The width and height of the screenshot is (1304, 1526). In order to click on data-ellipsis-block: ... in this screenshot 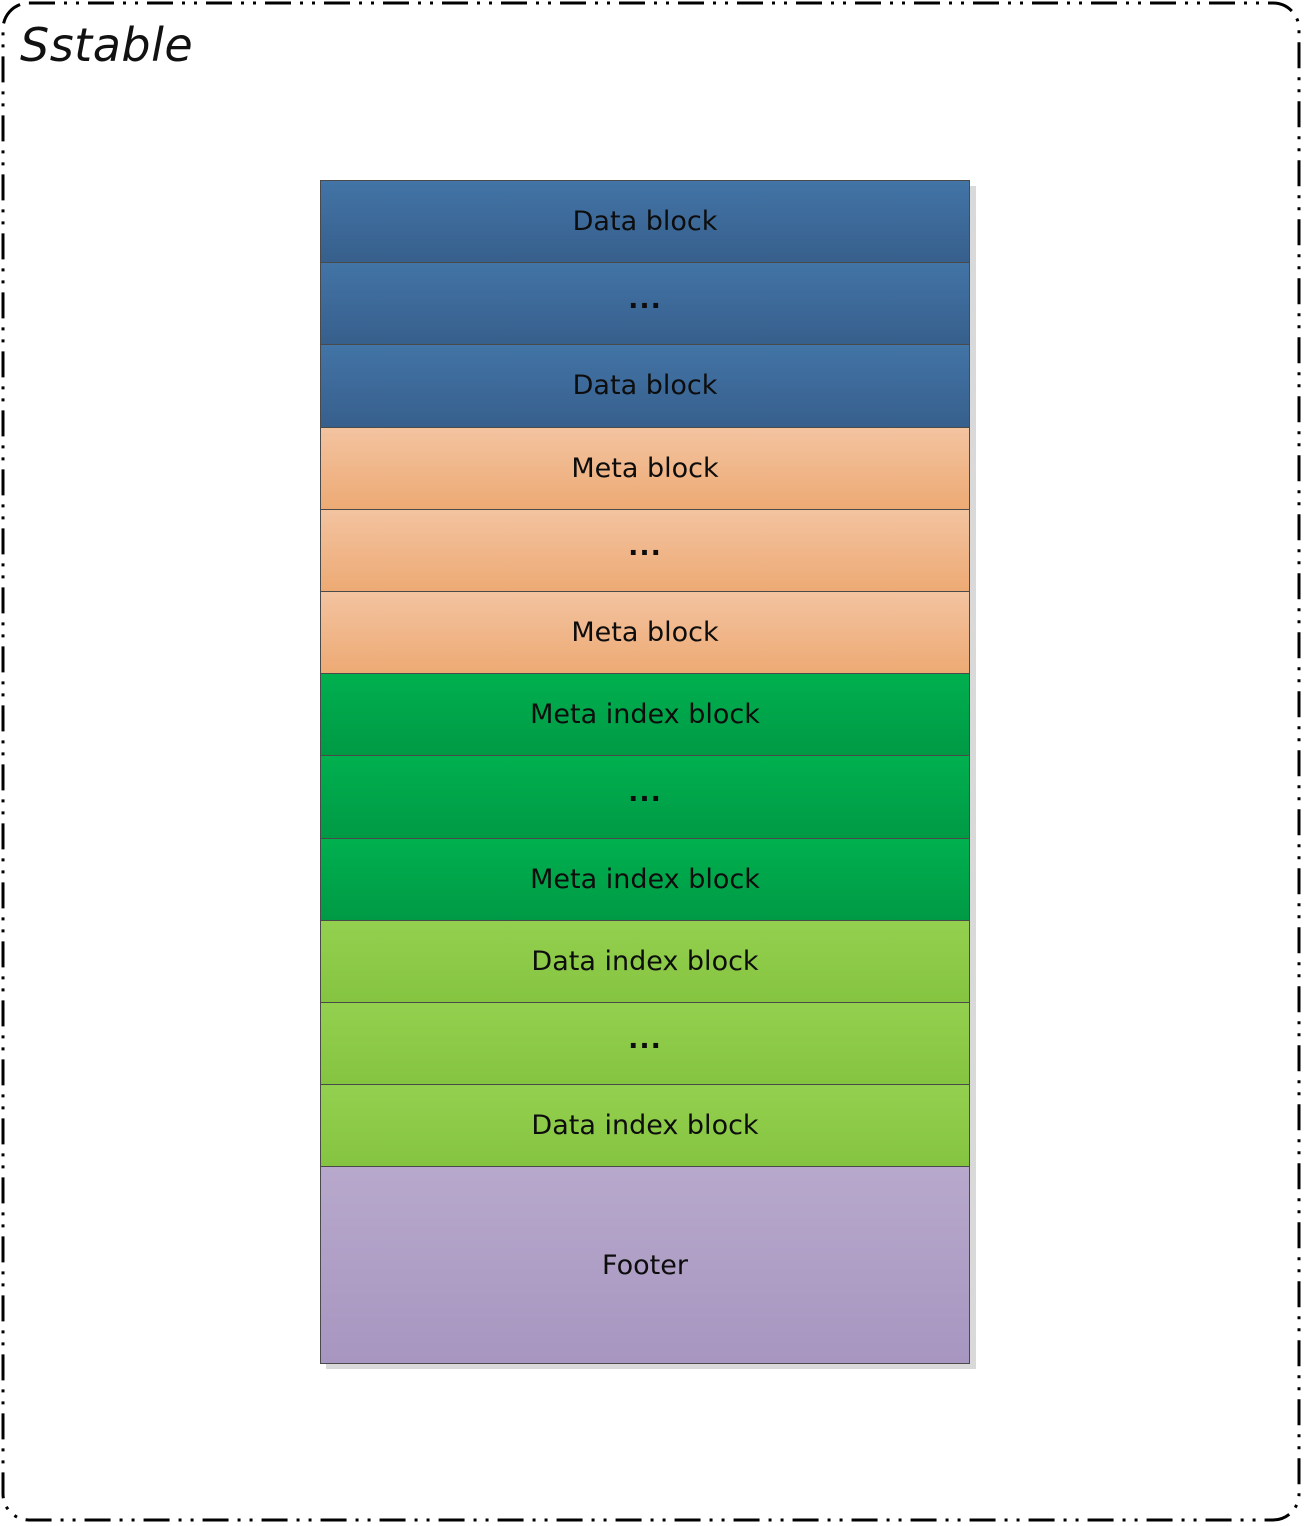, I will do `click(645, 304)`.